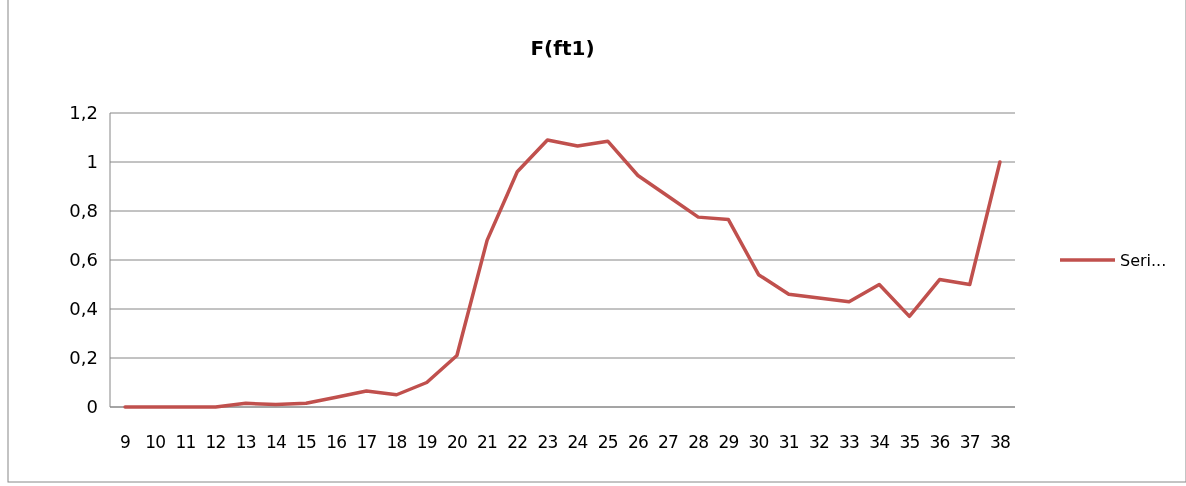  What do you see at coordinates (92, 162) in the screenshot?
I see `y-tick-label: 1` at bounding box center [92, 162].